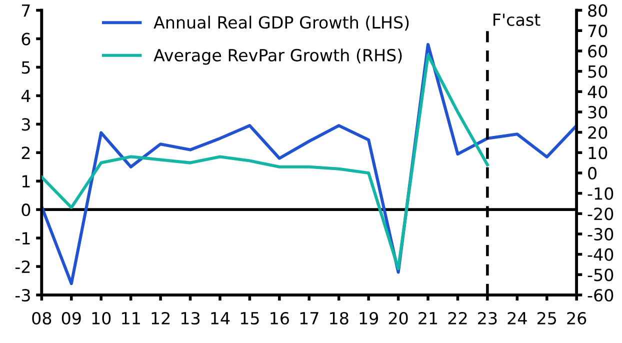 This screenshot has height=343, width=622. Describe the element at coordinates (101, 318) in the screenshot. I see `x-tick-label: 10` at that location.